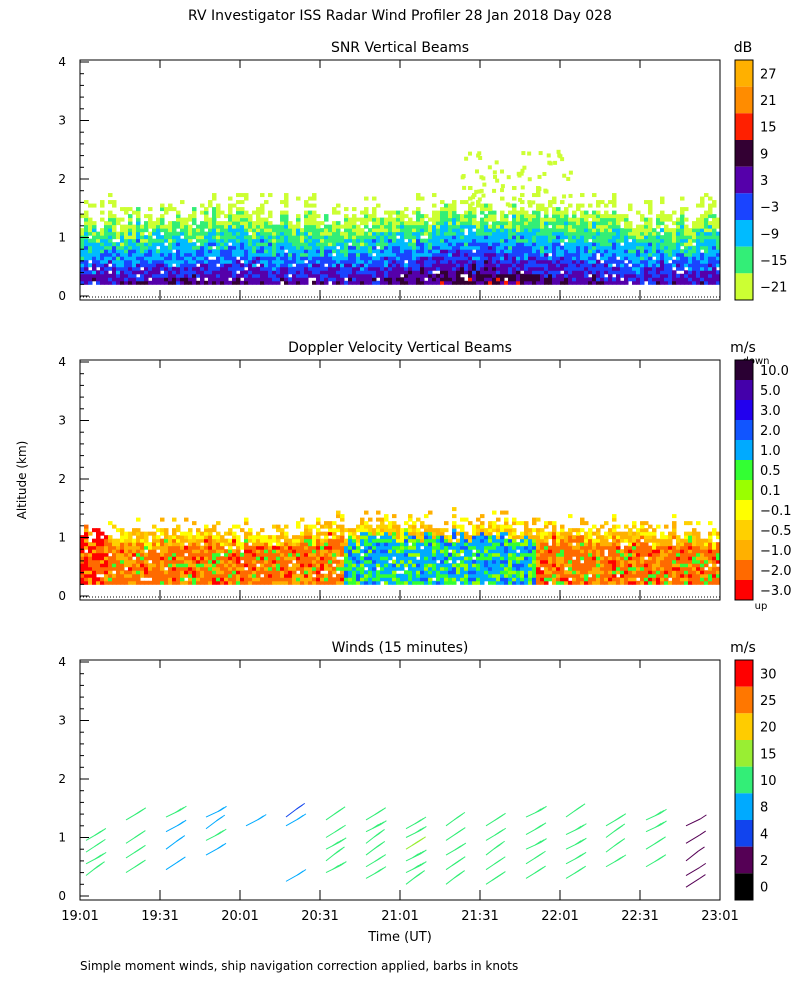  I want to click on colorbar-label: −15, so click(773, 261).